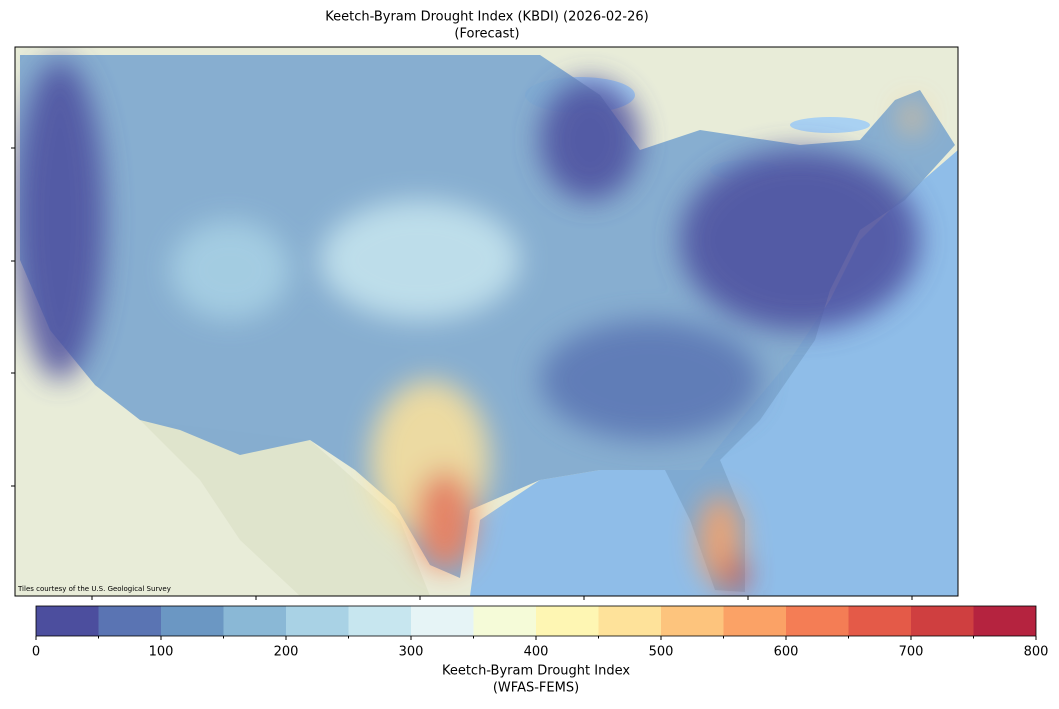  Describe the element at coordinates (161, 652) in the screenshot. I see `colorbar-tick-label: 100` at that location.